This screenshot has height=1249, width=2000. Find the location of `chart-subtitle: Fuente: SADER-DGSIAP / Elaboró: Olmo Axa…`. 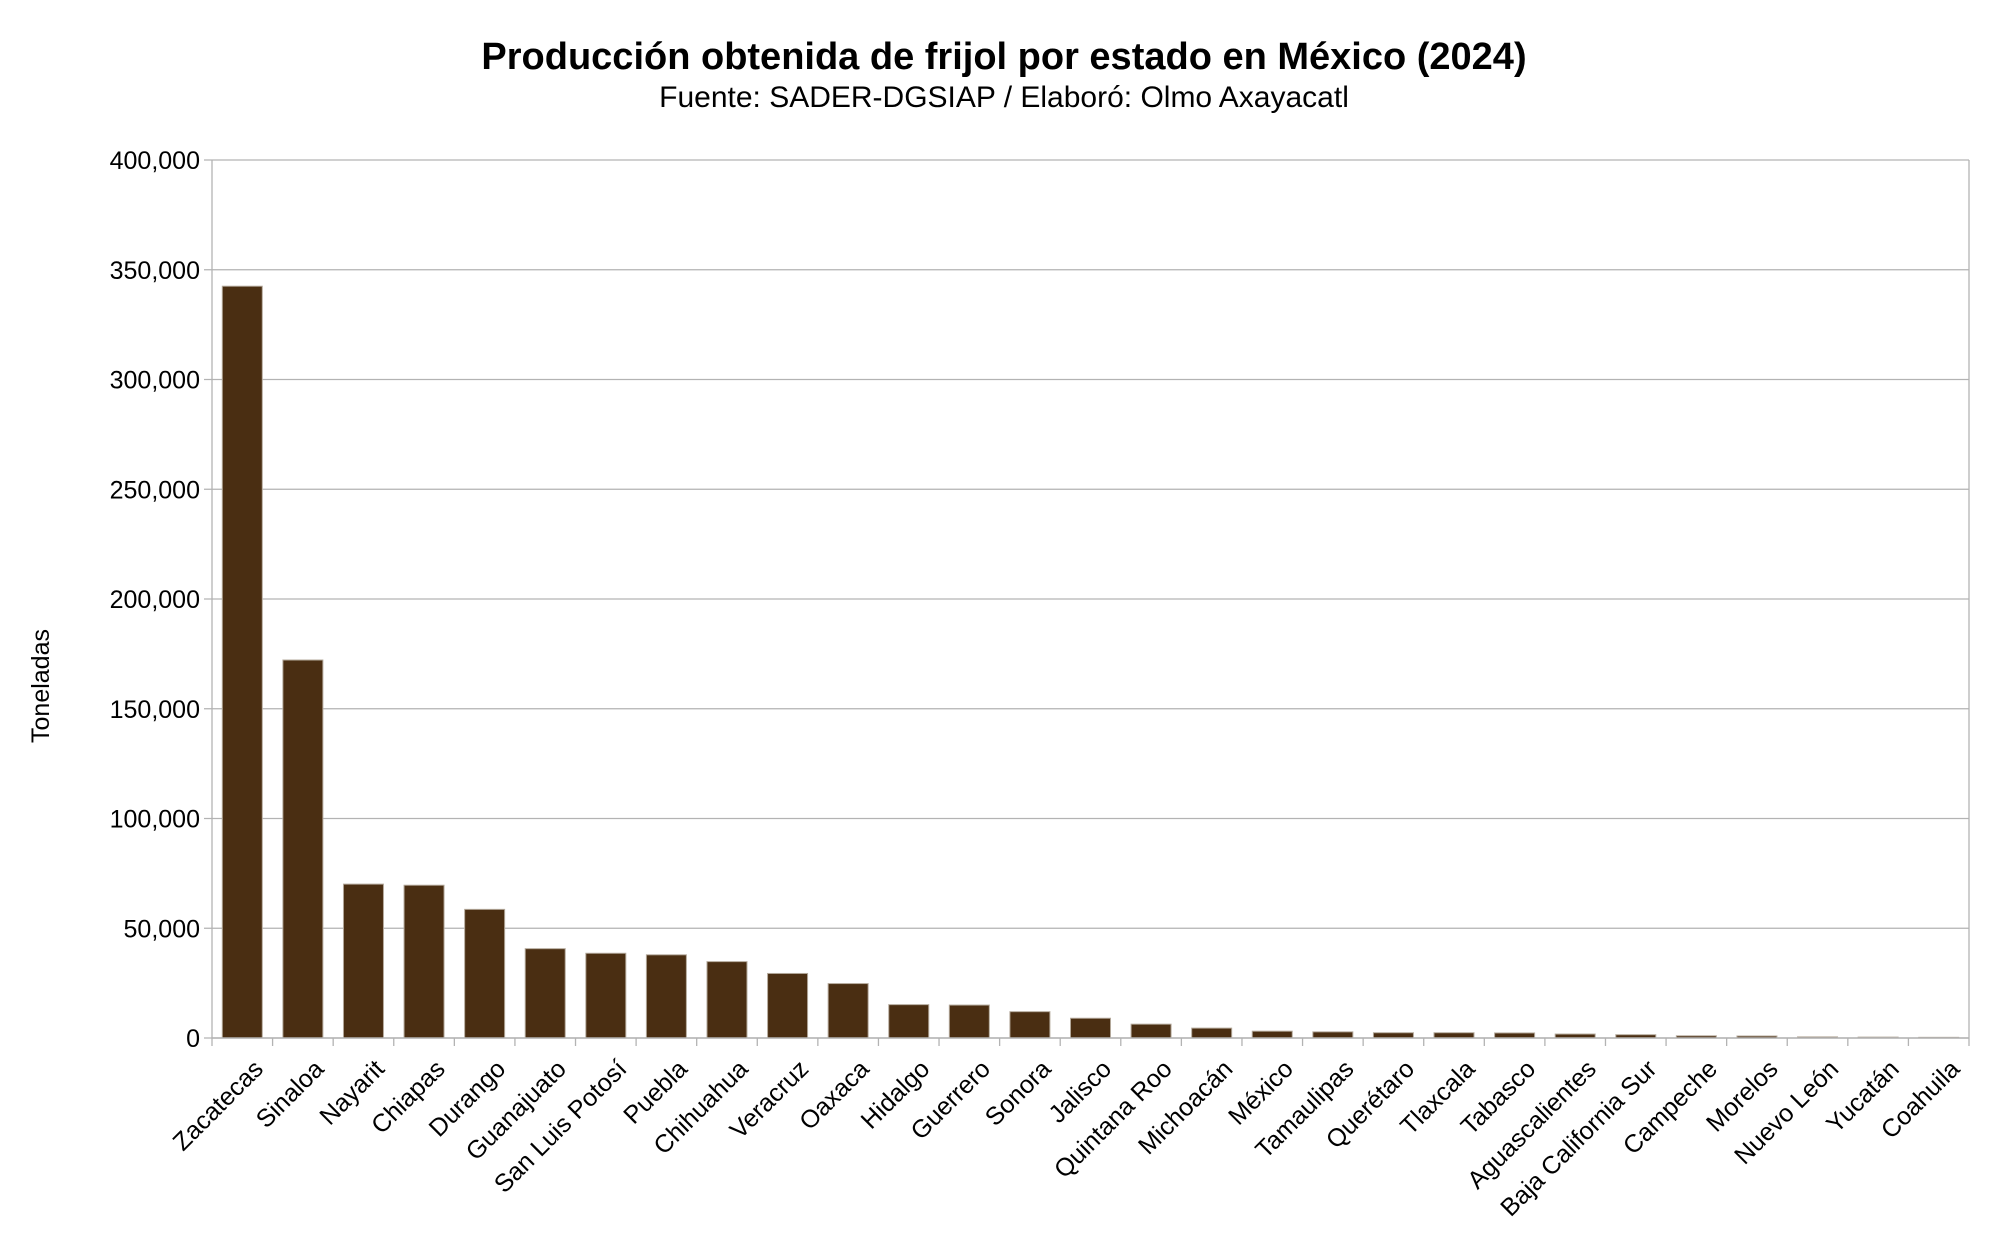

chart-subtitle: Fuente: SADER-DGSIAP / Elaboró: Olmo Axa… is located at coordinates (1004, 97).